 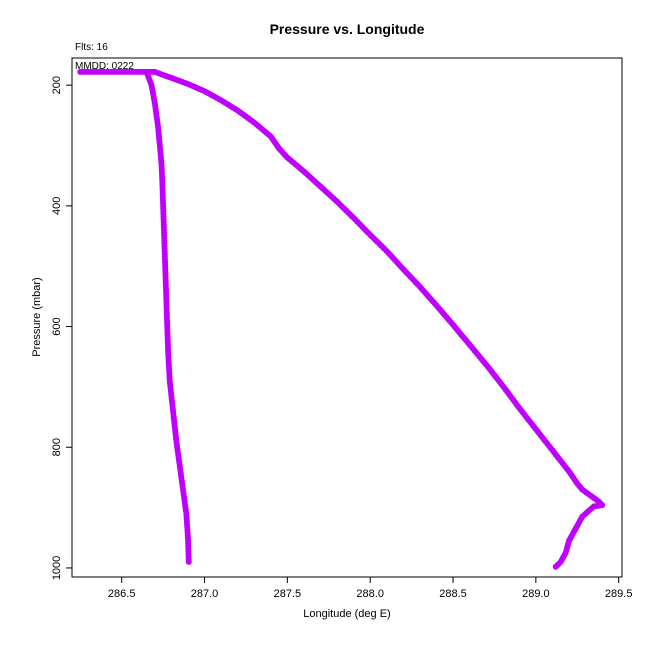 I want to click on y-axis: 200 400 600 800 1000, so click(x=61, y=328).